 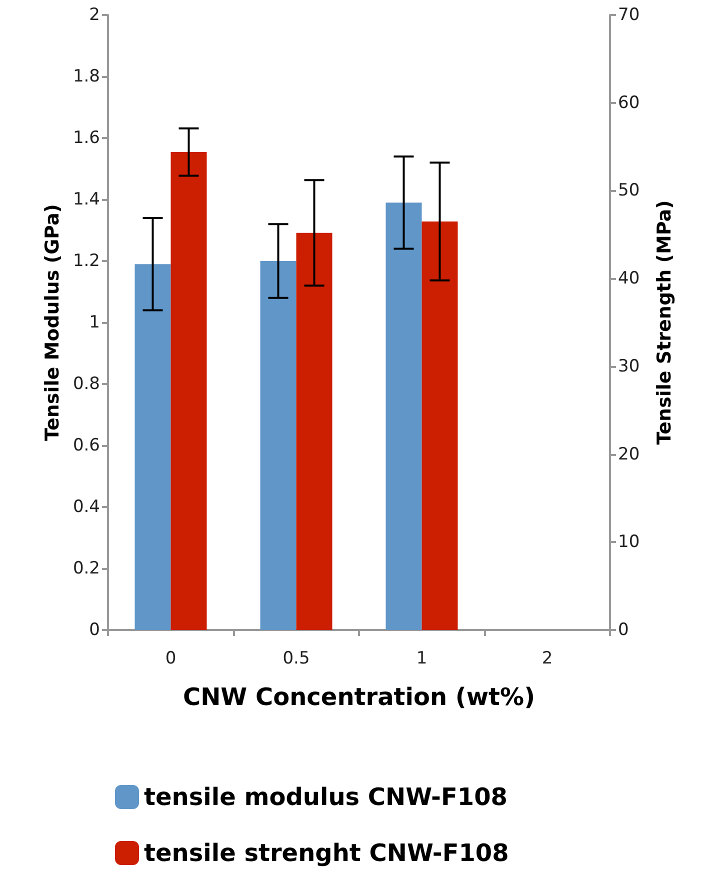 What do you see at coordinates (86, 138) in the screenshot?
I see `y-tick-label: 1.6` at bounding box center [86, 138].